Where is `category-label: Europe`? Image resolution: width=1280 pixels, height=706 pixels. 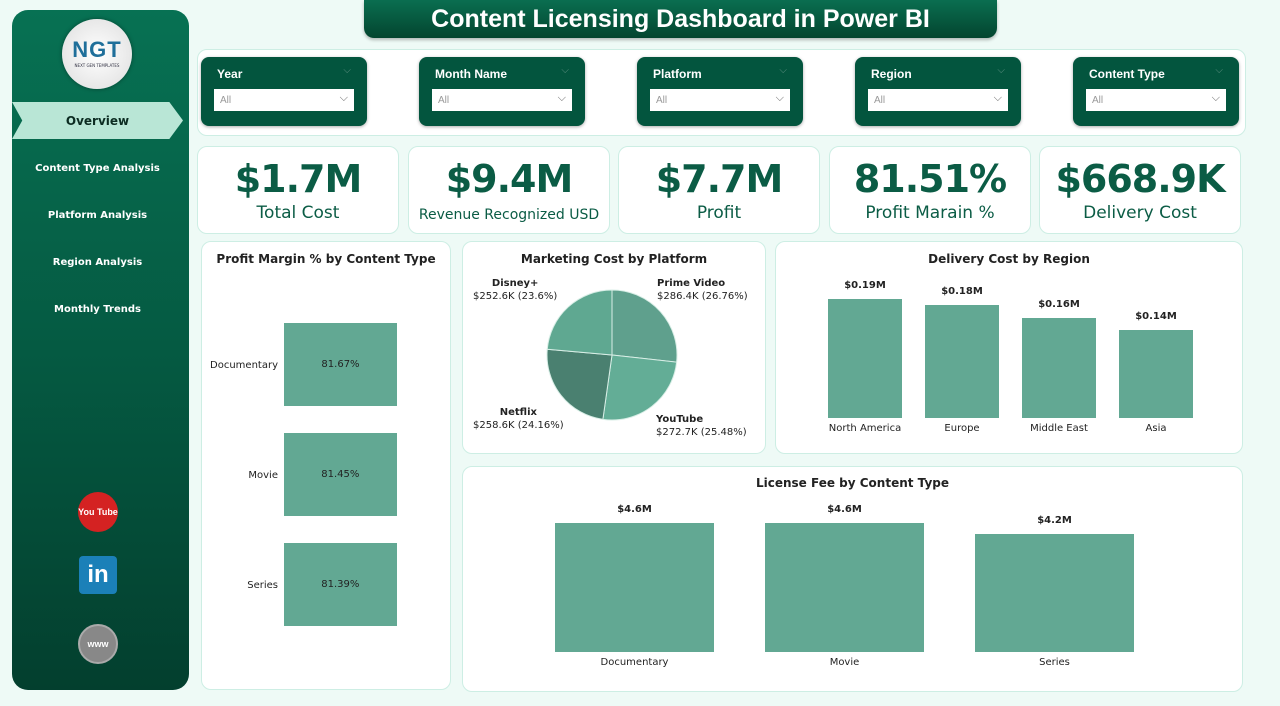
category-label: Europe is located at coordinates (962, 428).